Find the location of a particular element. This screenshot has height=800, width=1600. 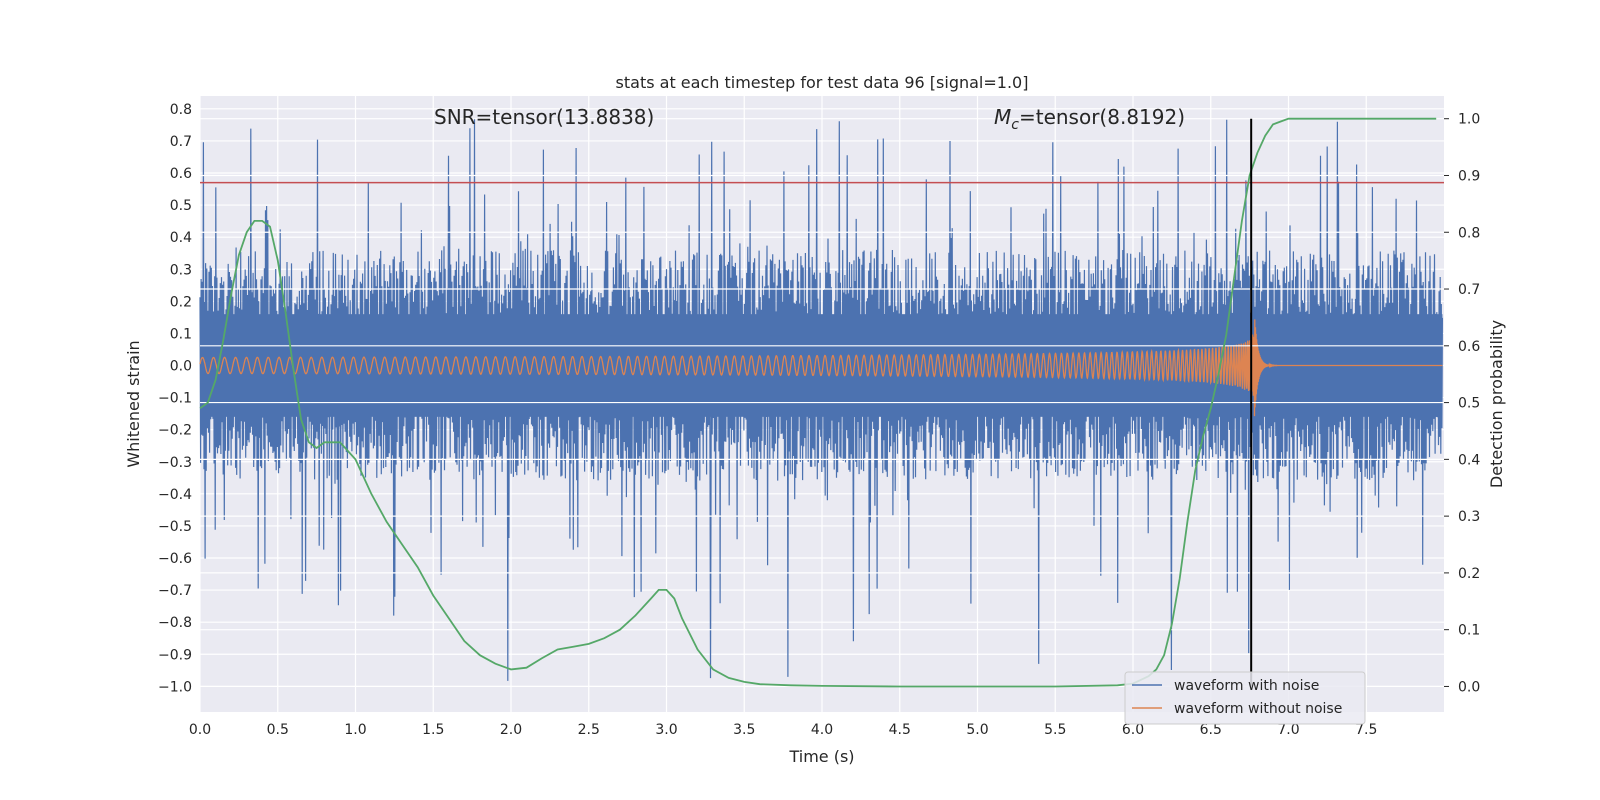

y-tick-label: 0.6 is located at coordinates (181, 174).